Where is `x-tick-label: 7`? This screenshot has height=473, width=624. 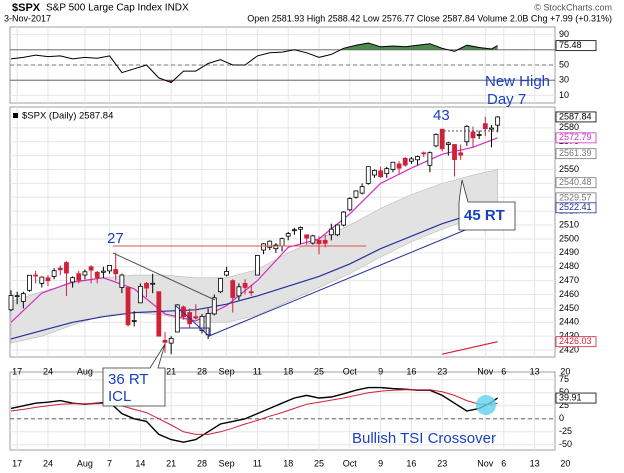 x-tick-label: 7 is located at coordinates (109, 463).